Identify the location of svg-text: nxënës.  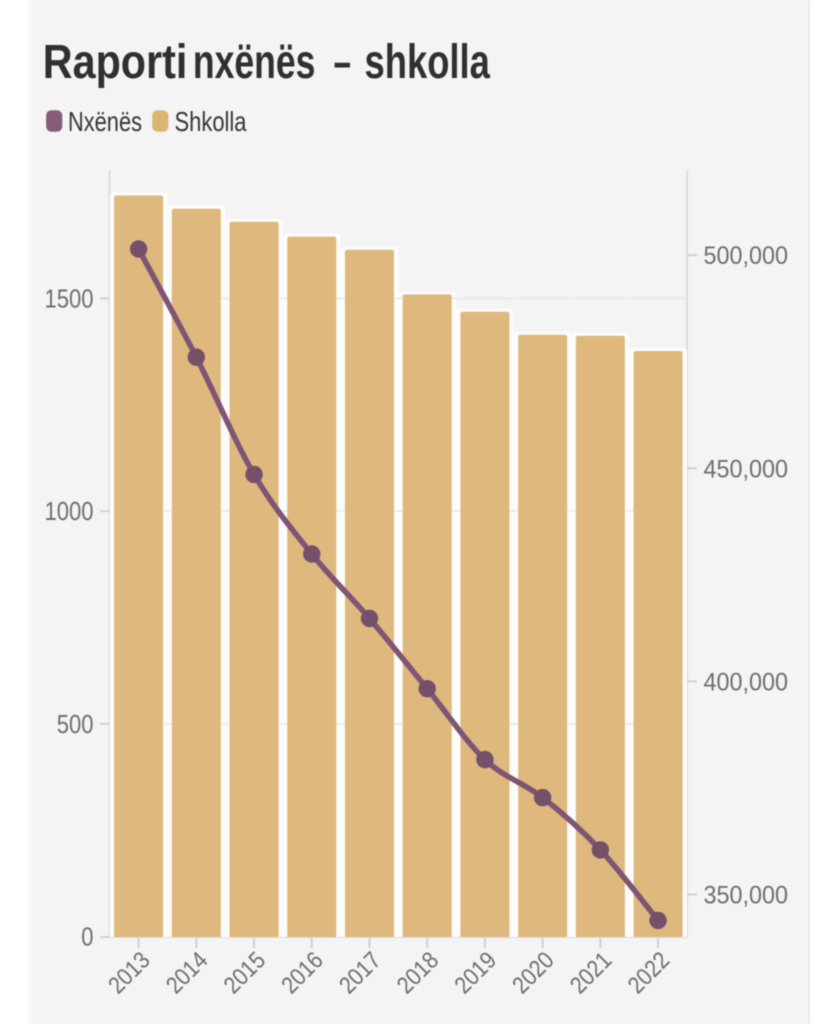
(254, 62).